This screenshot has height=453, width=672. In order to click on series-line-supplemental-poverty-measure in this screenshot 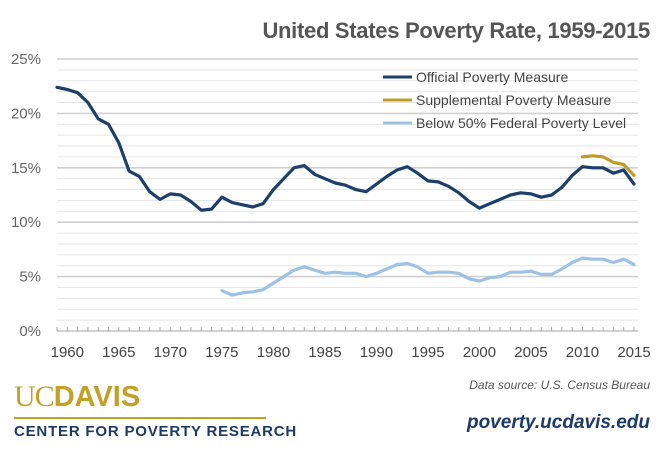, I will do `click(608, 165)`.